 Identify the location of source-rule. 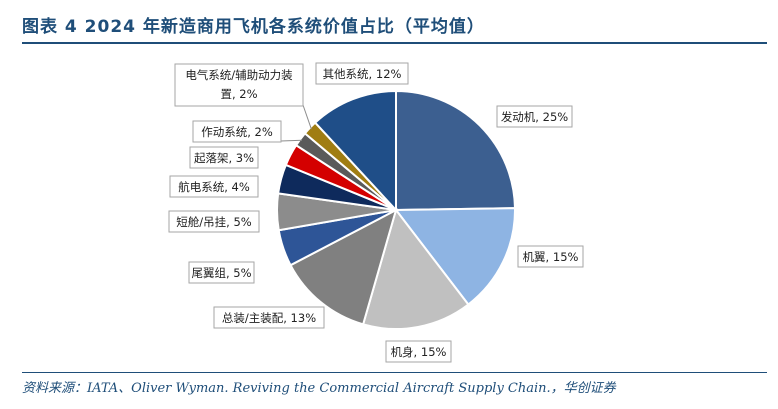
(394, 372).